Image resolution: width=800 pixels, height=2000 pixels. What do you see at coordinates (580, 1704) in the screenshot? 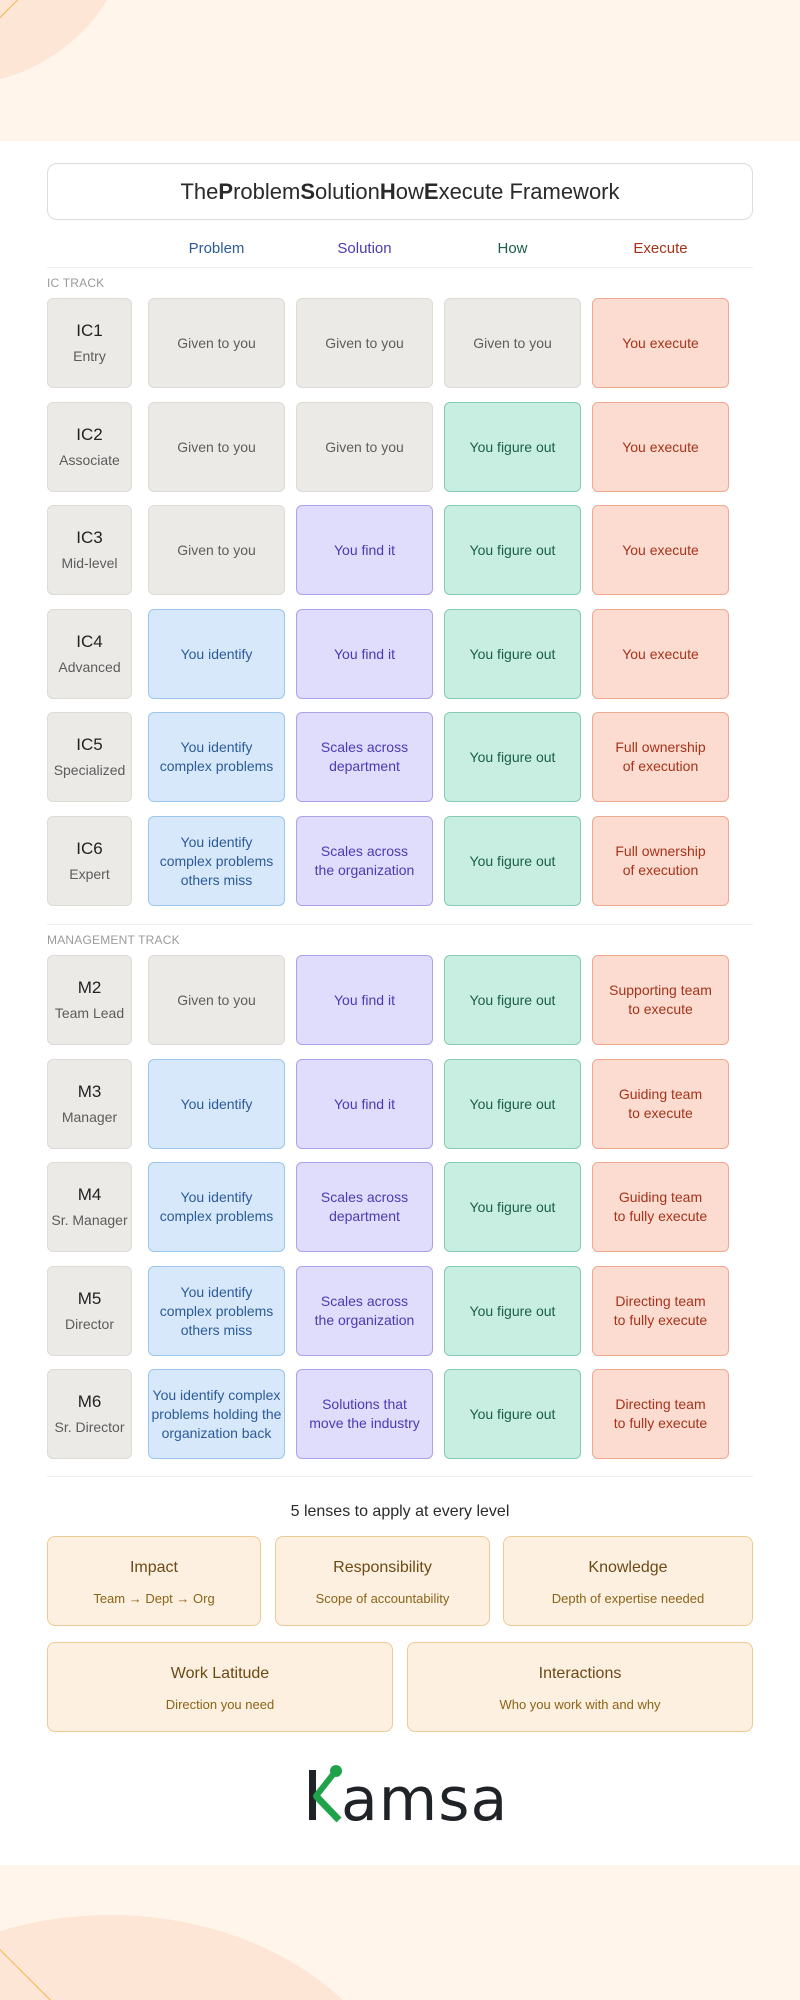
I see `lens-description: Who you work with and why` at bounding box center [580, 1704].